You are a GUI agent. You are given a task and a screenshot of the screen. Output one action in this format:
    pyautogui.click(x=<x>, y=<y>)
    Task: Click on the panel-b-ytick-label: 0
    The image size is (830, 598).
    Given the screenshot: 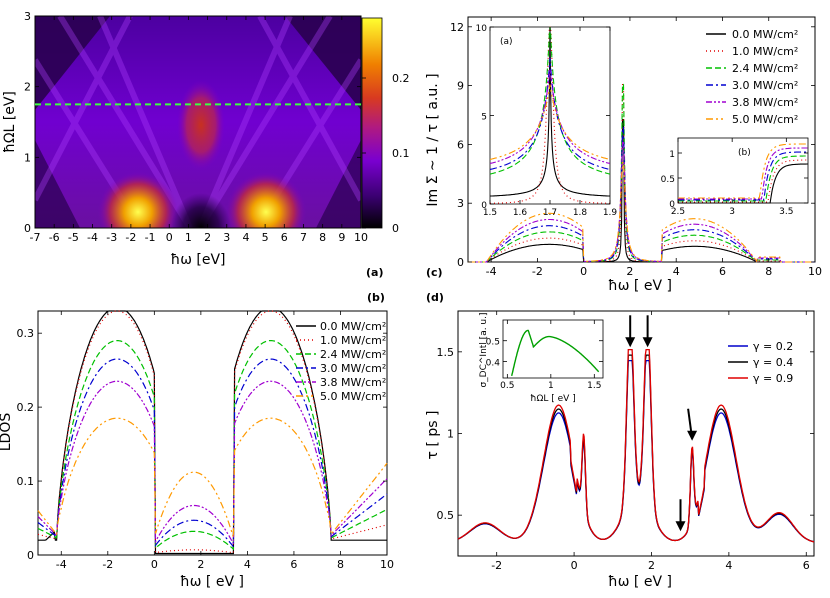 What is the action you would take?
    pyautogui.click(x=30, y=555)
    